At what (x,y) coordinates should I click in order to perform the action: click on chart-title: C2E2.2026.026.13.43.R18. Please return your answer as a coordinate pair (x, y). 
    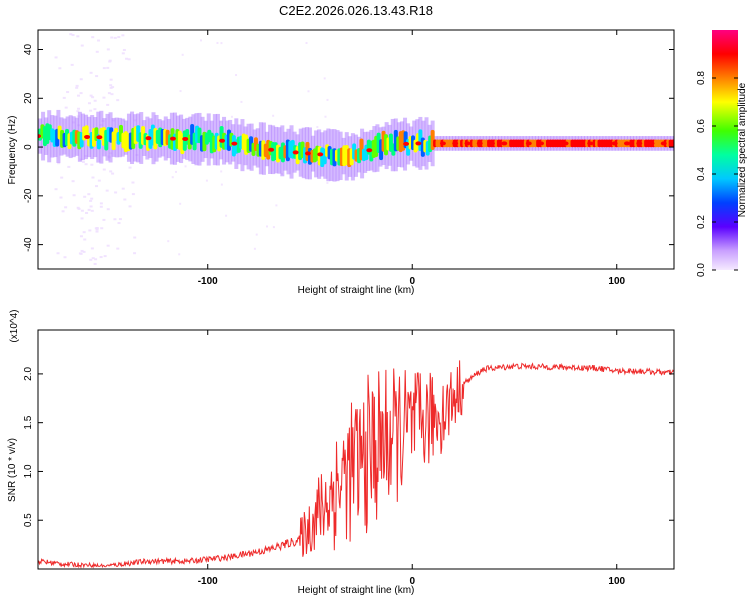
    Looking at the image, I should click on (356, 10).